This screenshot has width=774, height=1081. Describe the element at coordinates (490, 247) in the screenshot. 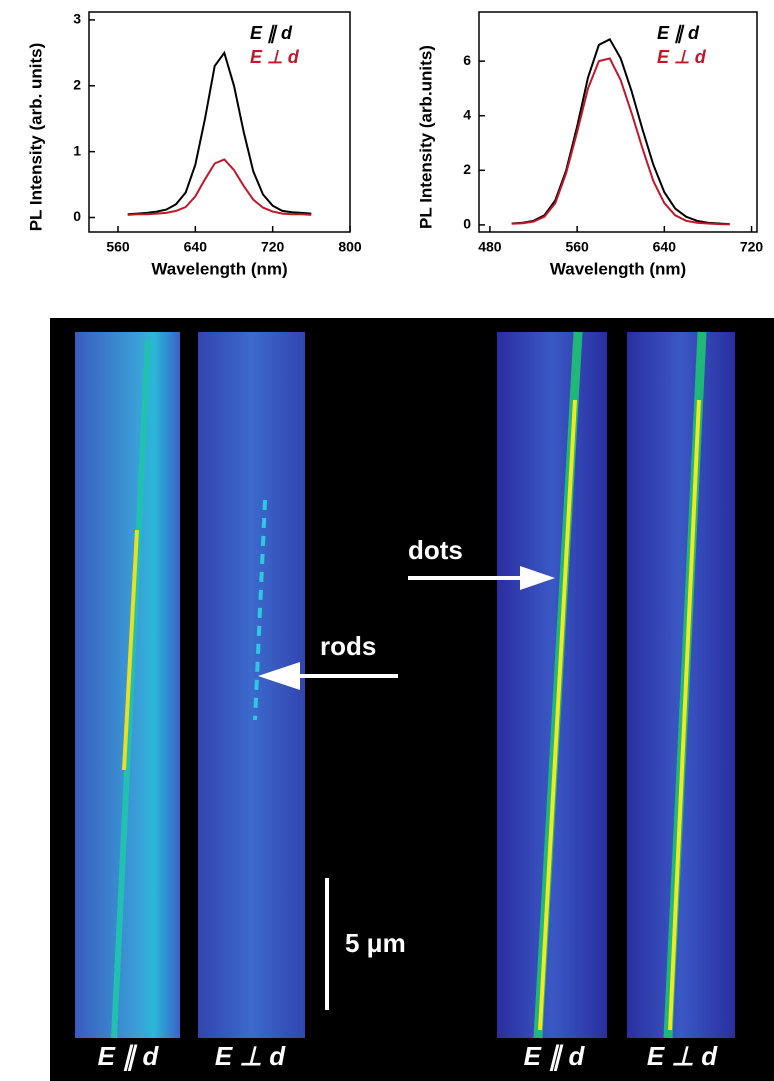

I see `x-tick-label: 480` at that location.